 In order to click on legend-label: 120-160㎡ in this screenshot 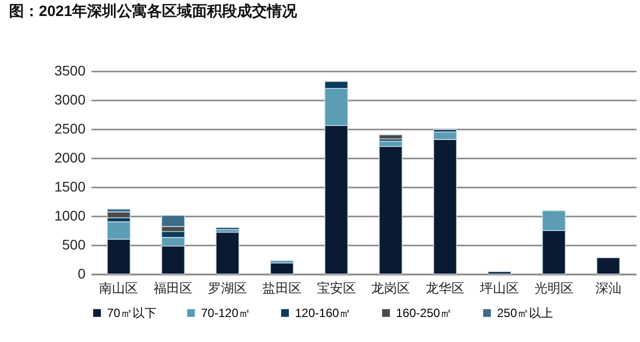, I will do `click(323, 313)`.